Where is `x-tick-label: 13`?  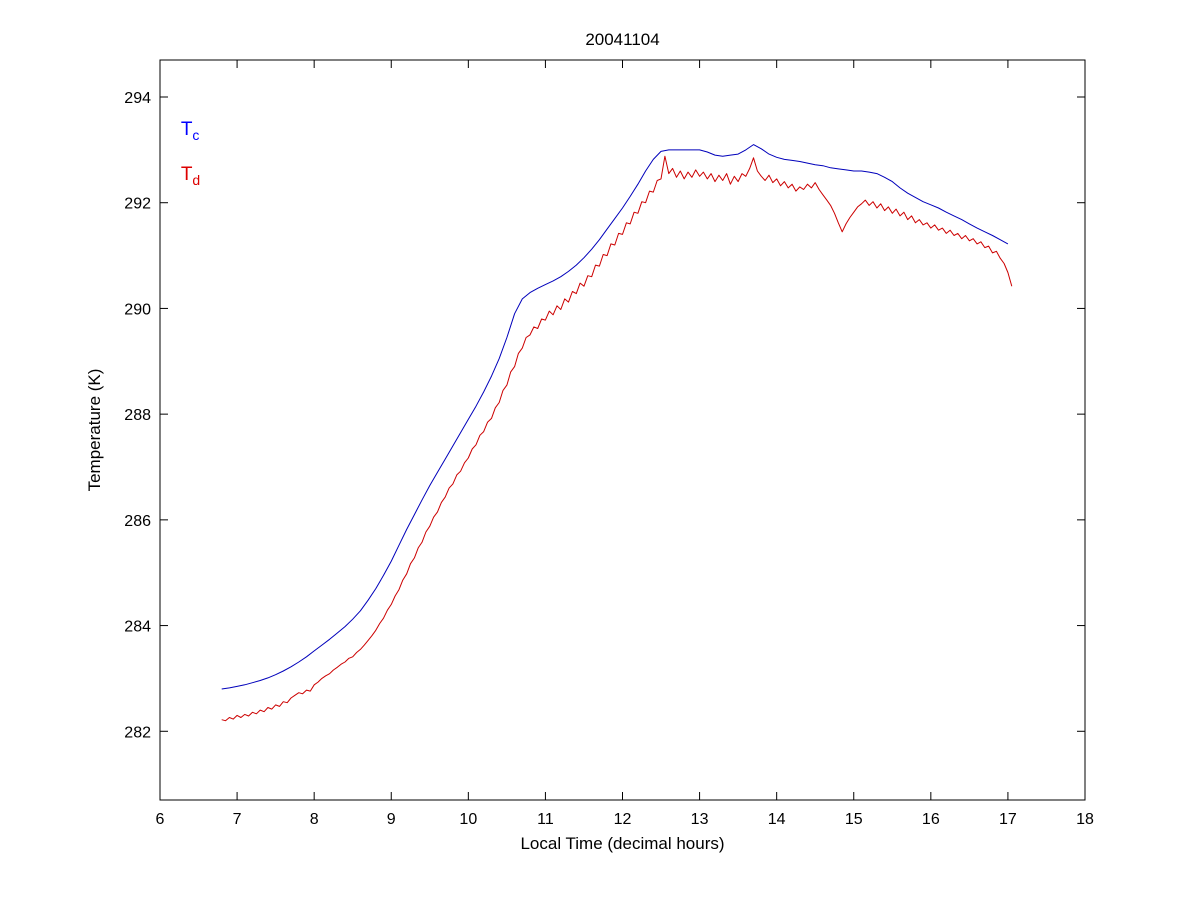
x-tick-label: 13 is located at coordinates (700, 819).